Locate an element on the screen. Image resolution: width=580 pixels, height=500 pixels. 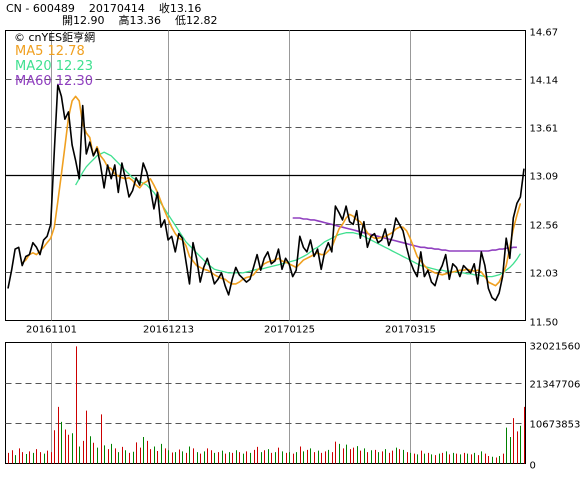
header-line-1: CN - 600489 20170414 收13.16 is located at coordinates (103, 9).